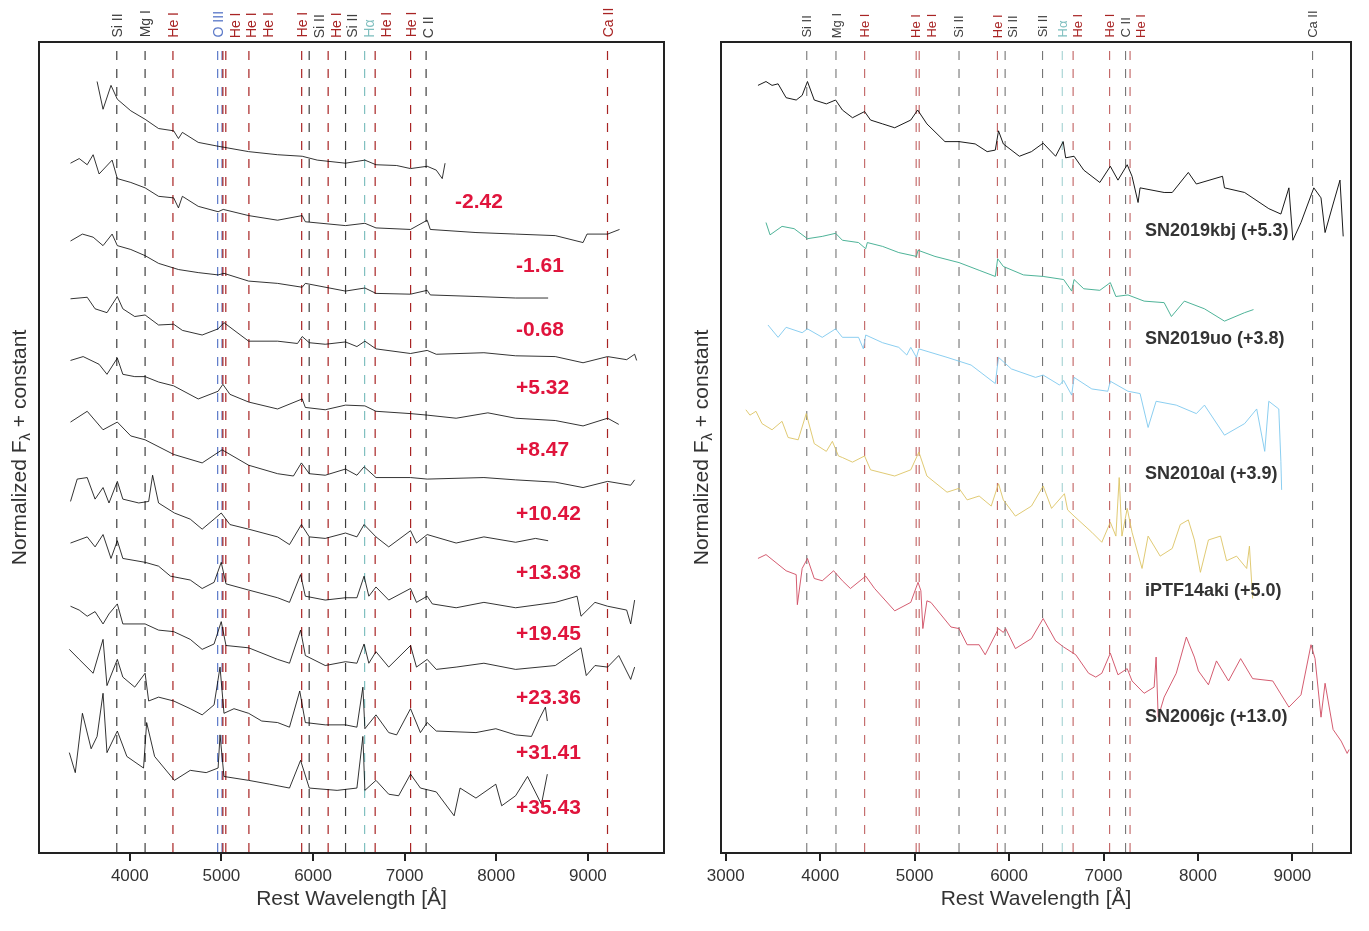  What do you see at coordinates (549, 571) in the screenshot?
I see `series-label: +13.38` at bounding box center [549, 571].